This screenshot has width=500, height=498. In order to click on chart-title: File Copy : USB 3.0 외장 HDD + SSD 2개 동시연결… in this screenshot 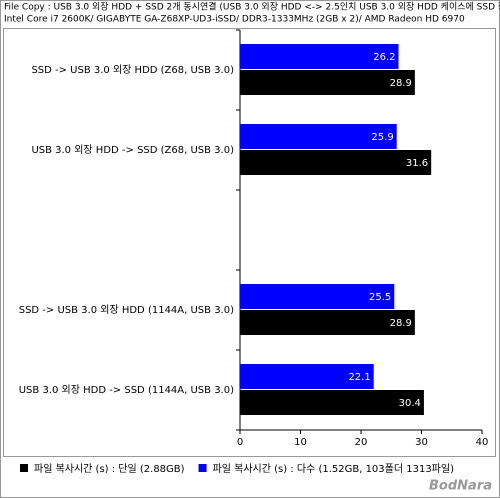, I will do `click(252, 7)`.